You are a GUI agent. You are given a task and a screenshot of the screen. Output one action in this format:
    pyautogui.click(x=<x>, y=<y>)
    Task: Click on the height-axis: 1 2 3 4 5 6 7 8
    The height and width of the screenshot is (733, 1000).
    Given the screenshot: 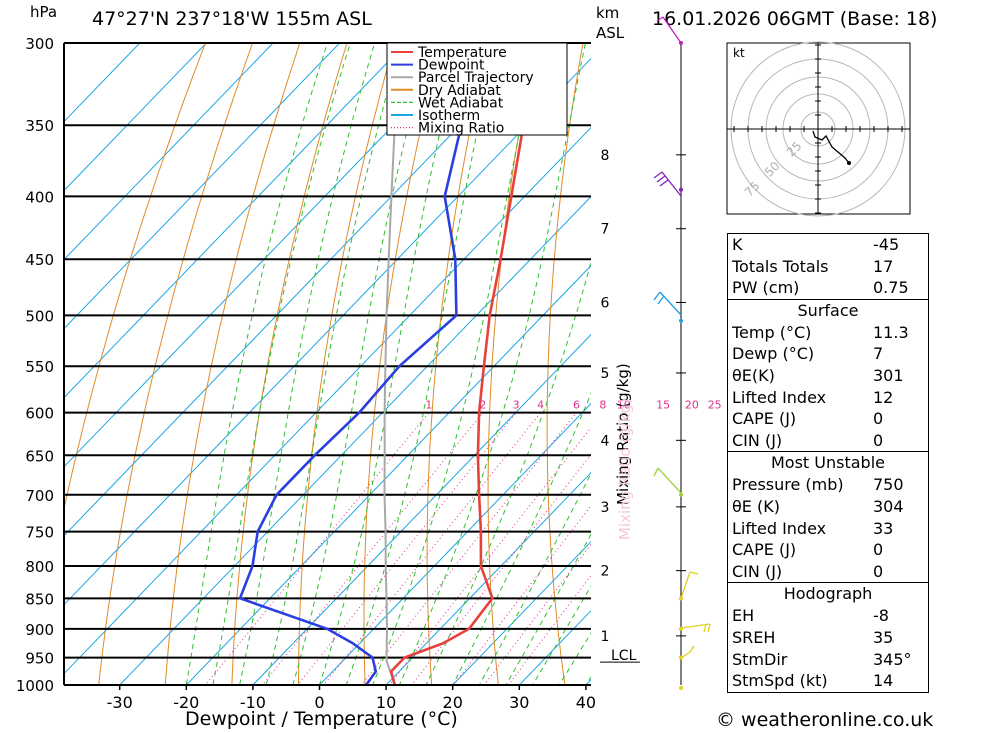 What is the action you would take?
    pyautogui.click(x=643, y=364)
    